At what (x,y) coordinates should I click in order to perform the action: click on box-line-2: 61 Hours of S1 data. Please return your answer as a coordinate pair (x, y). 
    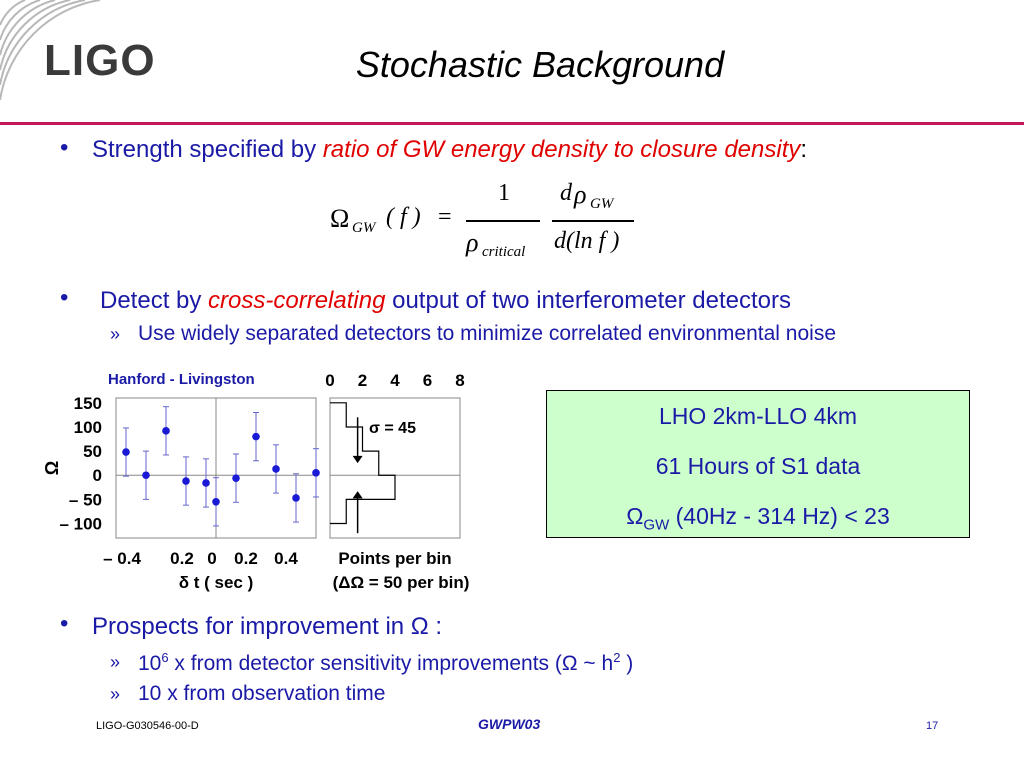
    Looking at the image, I should click on (758, 466).